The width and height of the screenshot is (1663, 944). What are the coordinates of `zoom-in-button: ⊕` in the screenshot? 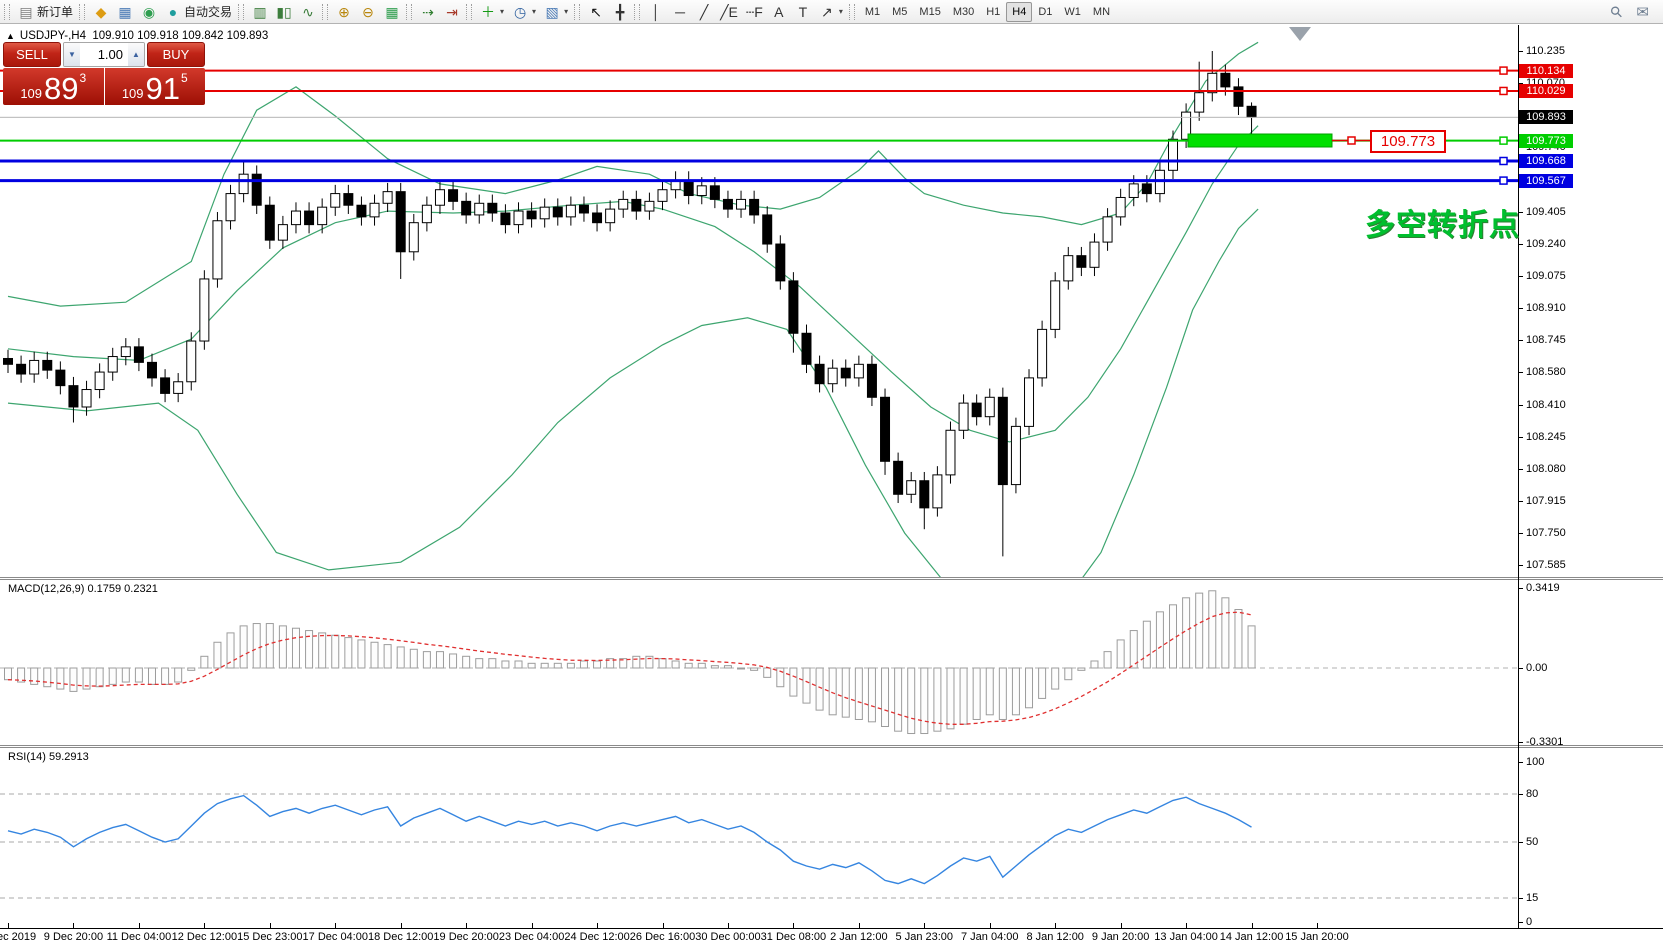 It's located at (344, 12).